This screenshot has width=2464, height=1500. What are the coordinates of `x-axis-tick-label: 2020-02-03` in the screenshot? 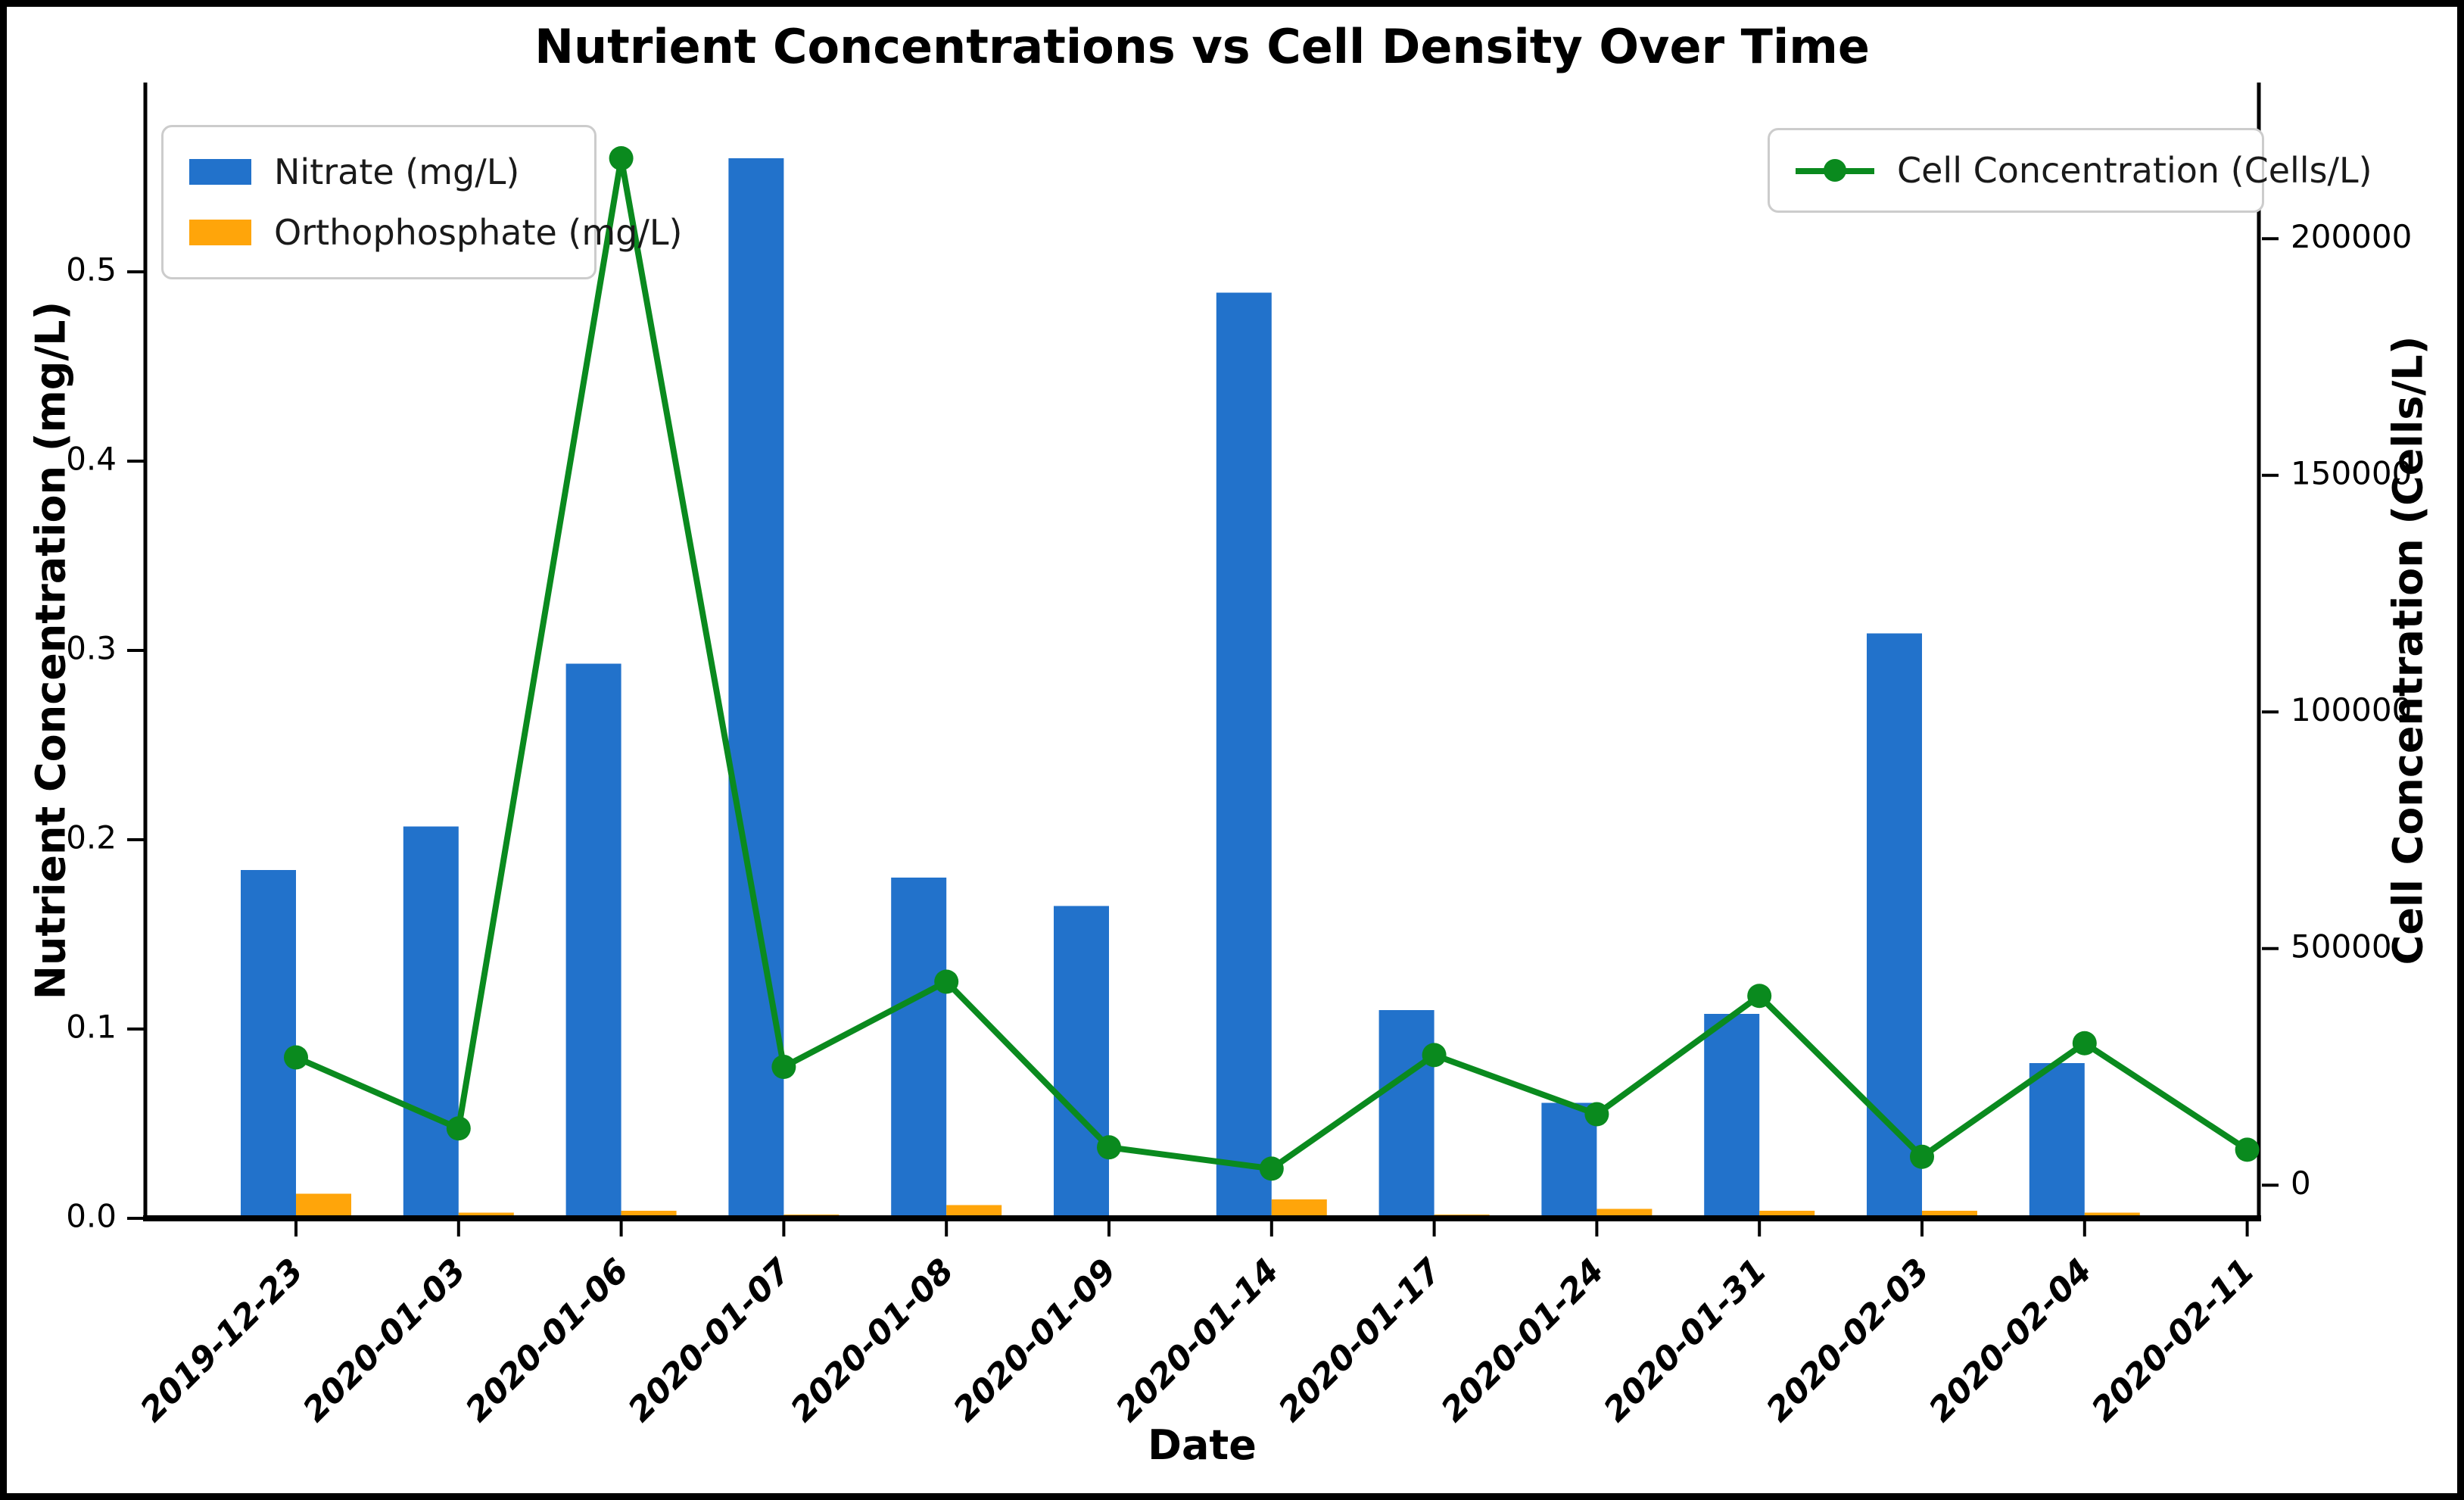 It's located at (1848, 1341).